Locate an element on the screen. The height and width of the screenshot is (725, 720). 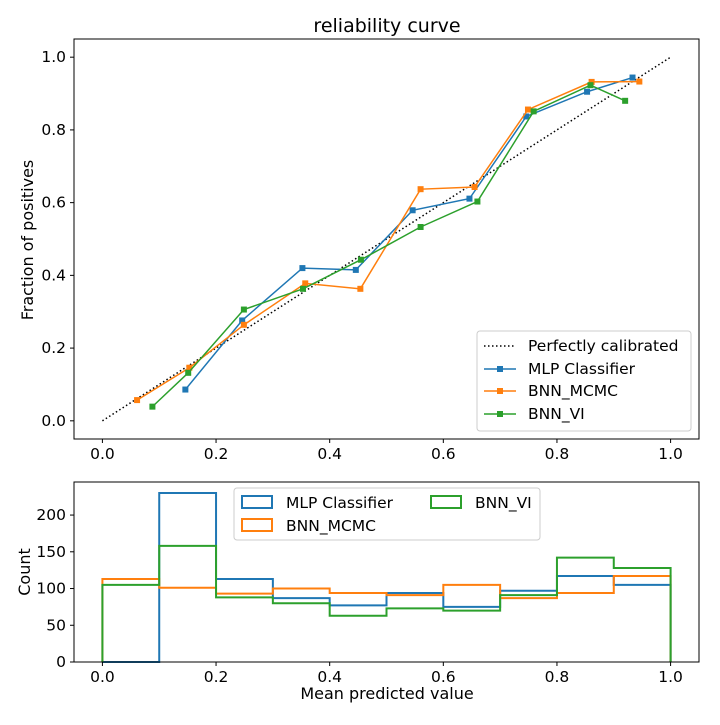
legend-marker-mlp-classifier is located at coordinates (500, 369).